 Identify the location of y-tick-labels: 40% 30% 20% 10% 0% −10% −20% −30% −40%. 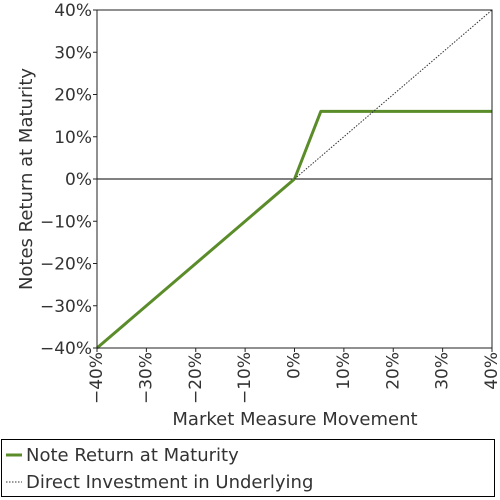
(66, 180).